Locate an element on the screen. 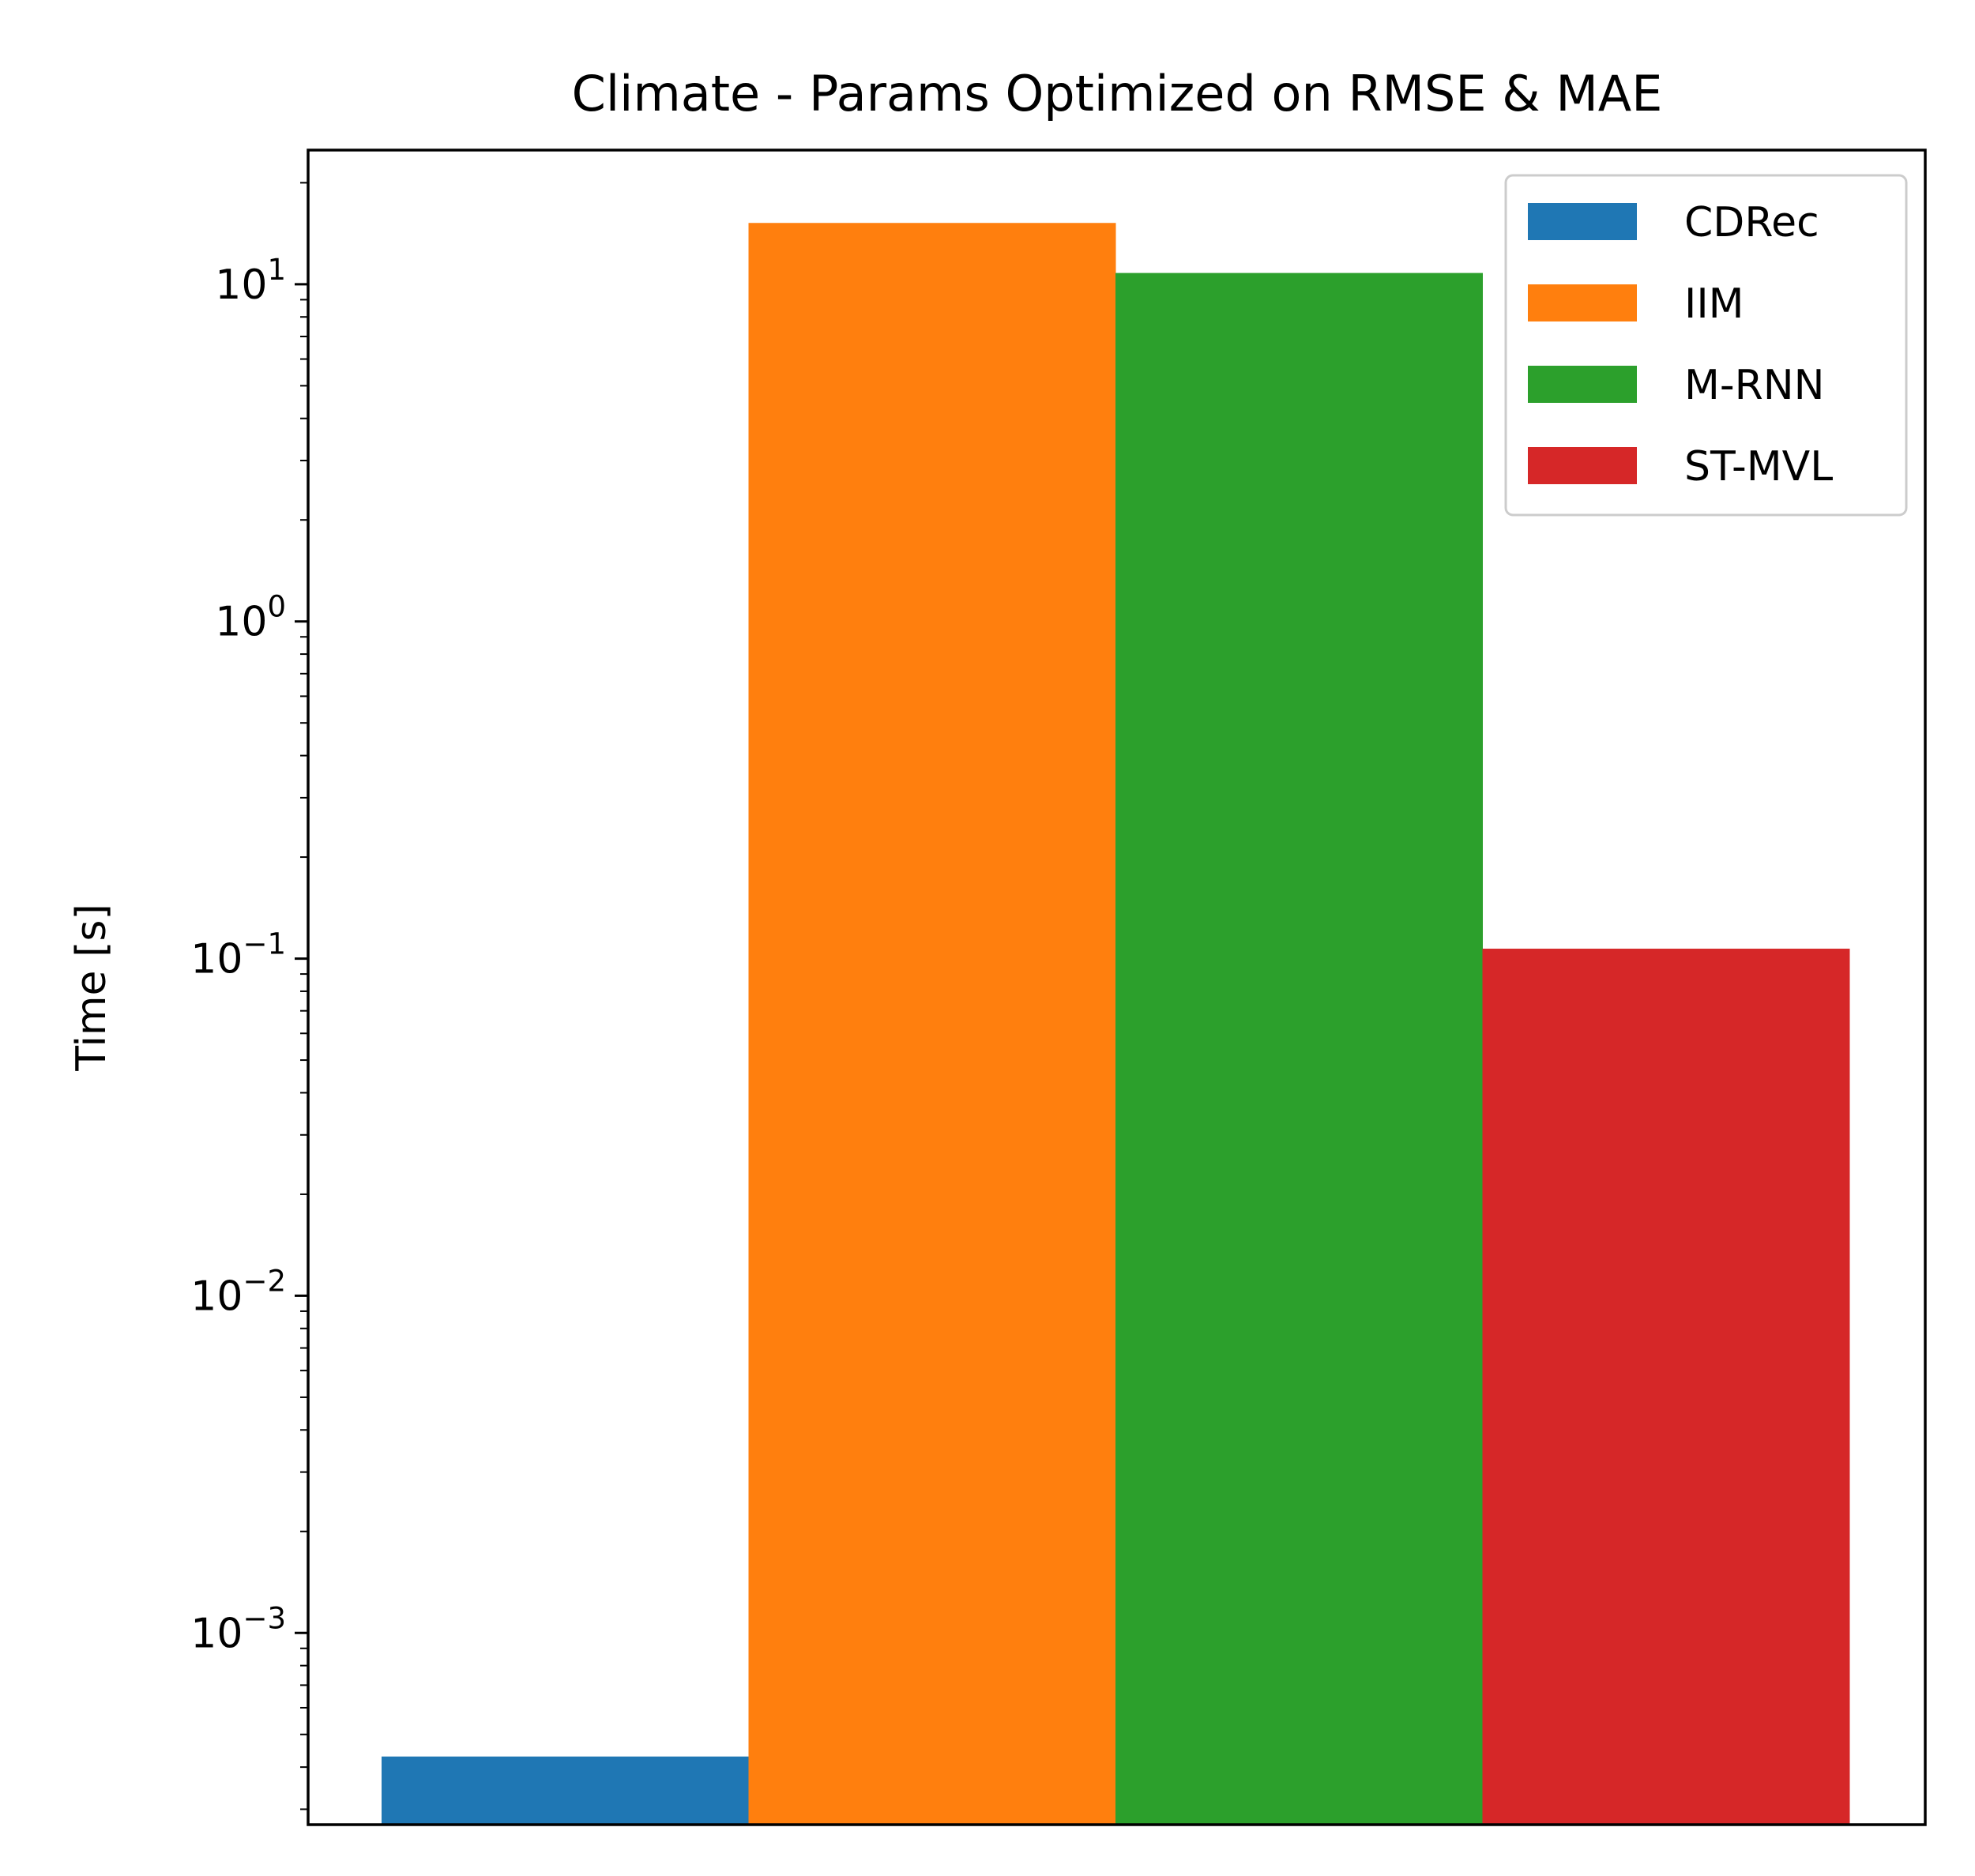 The image size is (1975, 1876). legend-label: ST-MVL is located at coordinates (1759, 467).